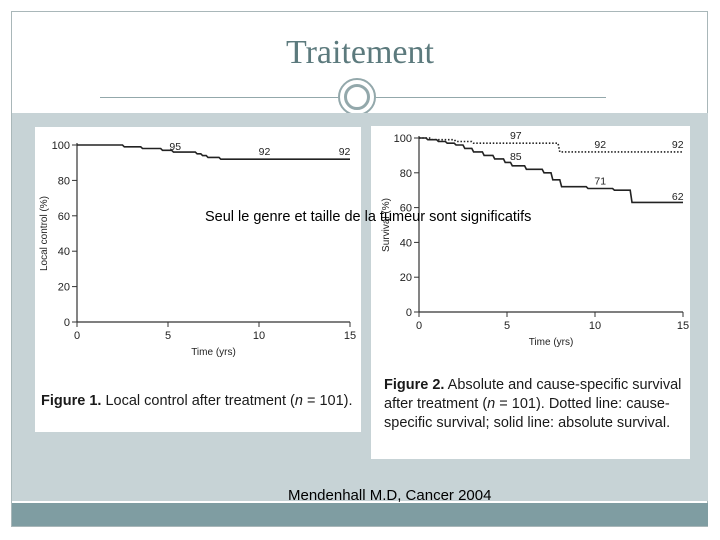 Image resolution: width=720 pixels, height=540 pixels. What do you see at coordinates (71, 401) in the screenshot?
I see `figure-1-caption-label: Figure 1.` at bounding box center [71, 401].